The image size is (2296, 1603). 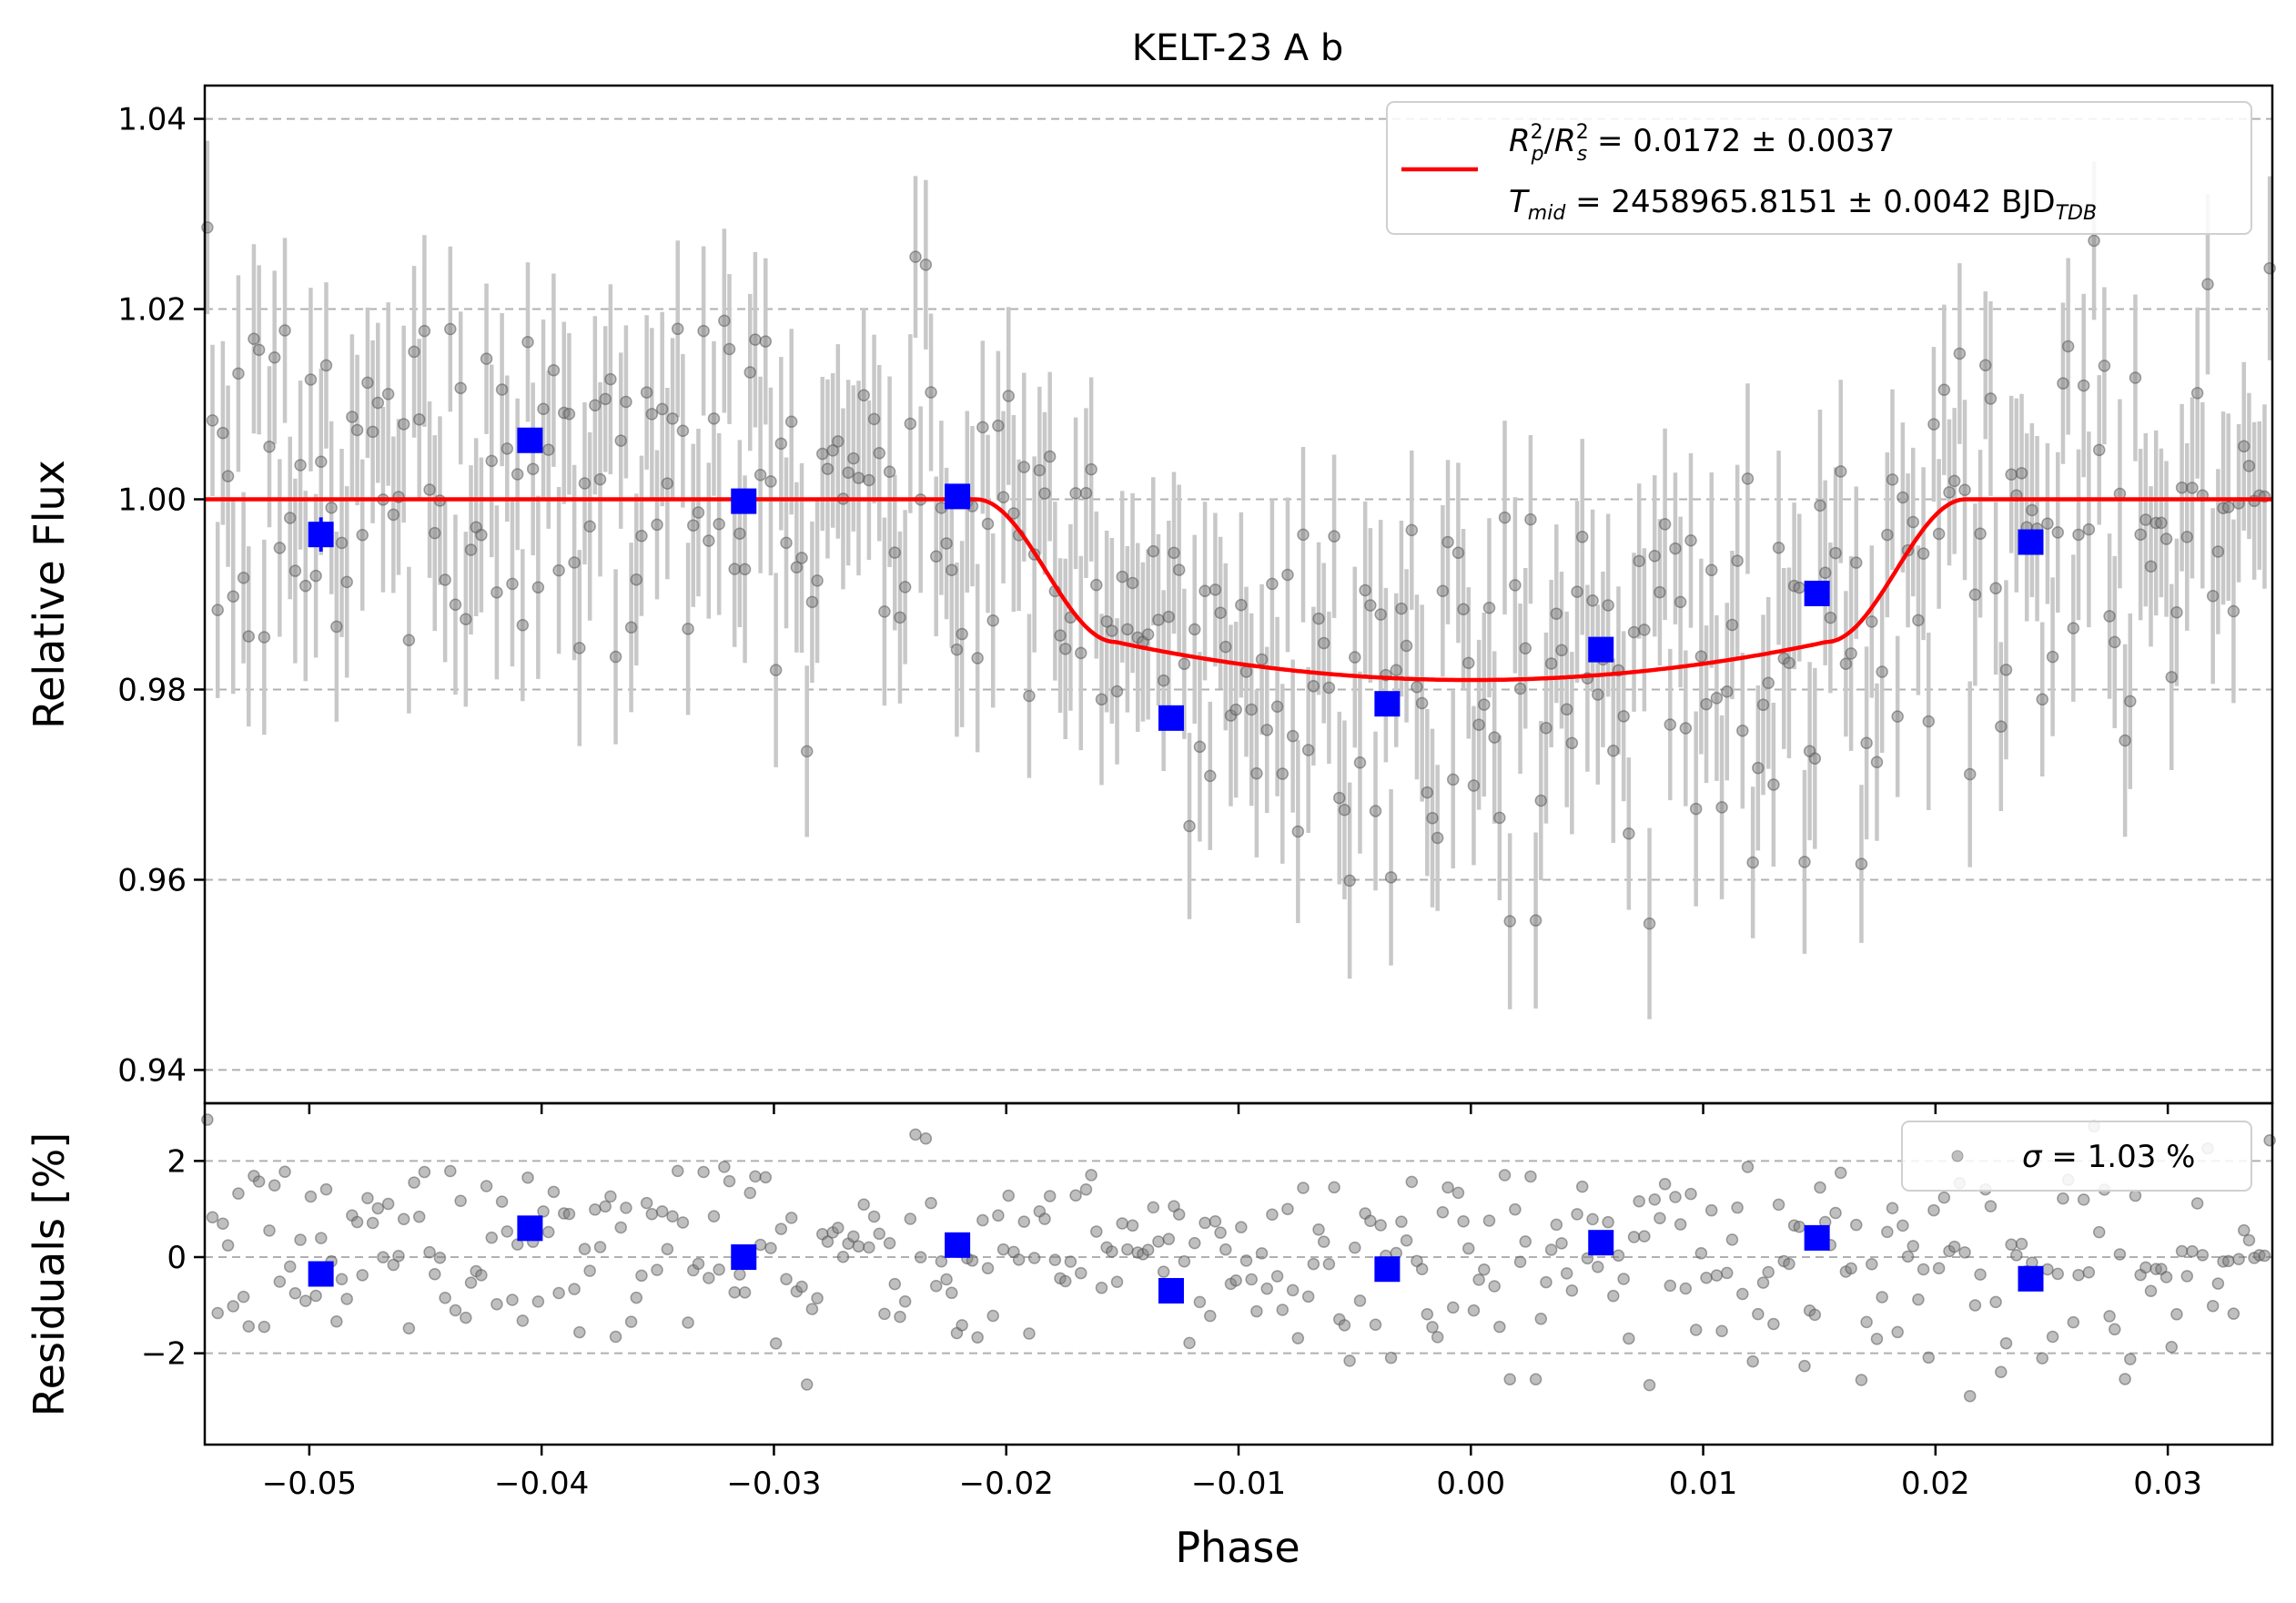 What do you see at coordinates (2108, 1157) in the screenshot?
I see `legend-sigma-text: σ = 1.03 %` at bounding box center [2108, 1157].